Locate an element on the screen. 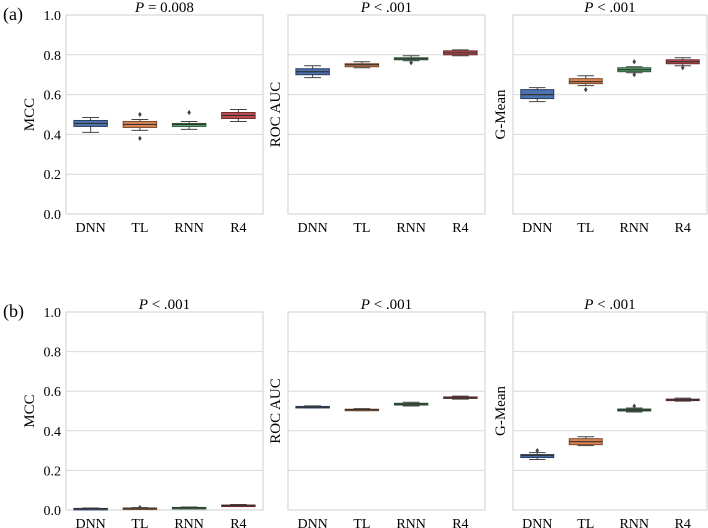 Image resolution: width=708 pixels, height=528 pixels. title-value: = 0.008 is located at coordinates (169, 8).